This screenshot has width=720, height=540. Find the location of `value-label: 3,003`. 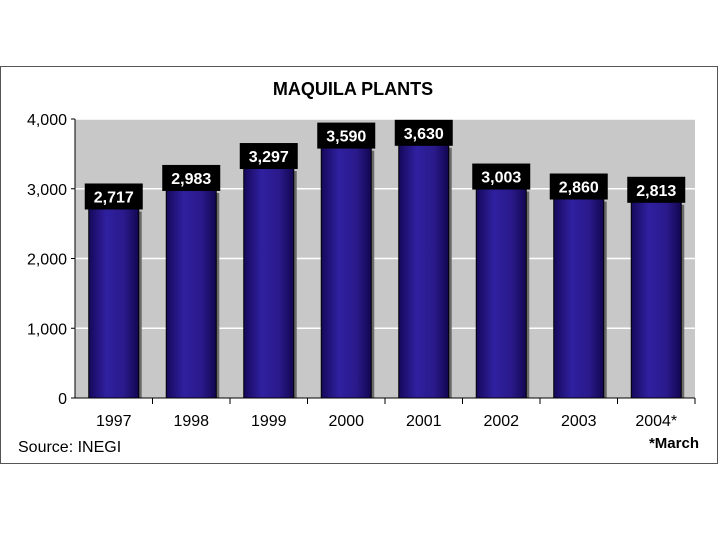

value-label: 3,003 is located at coordinates (501, 178).